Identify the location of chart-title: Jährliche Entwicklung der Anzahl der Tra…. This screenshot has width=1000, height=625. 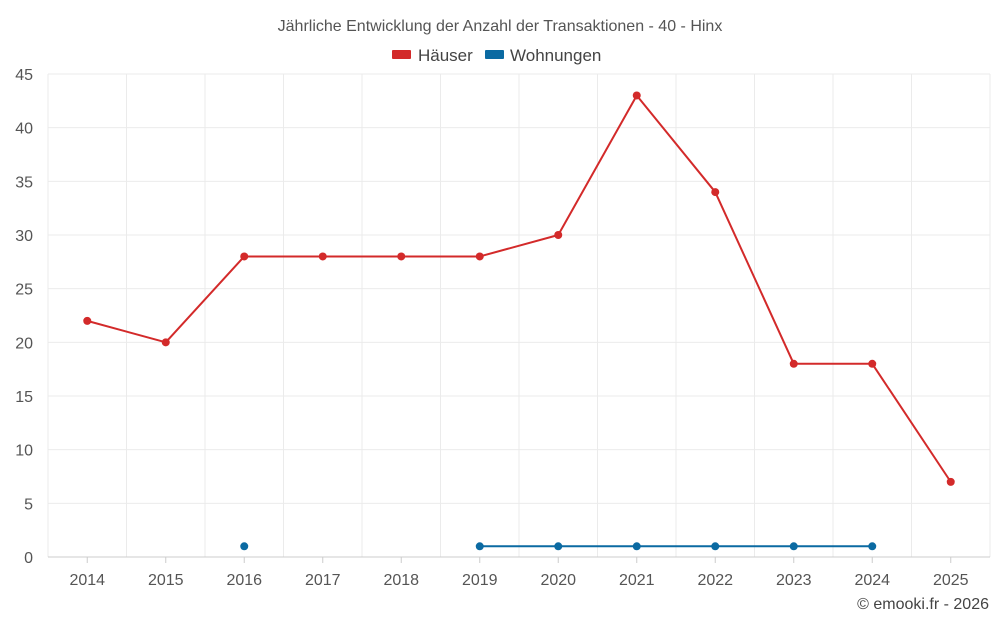
(500, 26).